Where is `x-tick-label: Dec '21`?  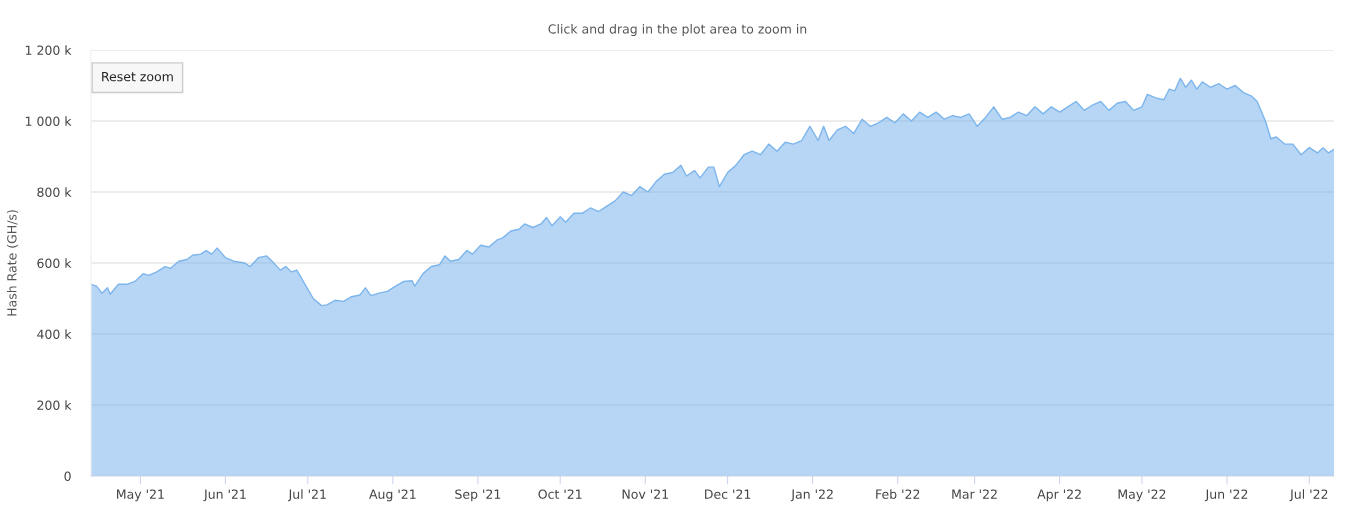
x-tick-label: Dec '21 is located at coordinates (728, 494).